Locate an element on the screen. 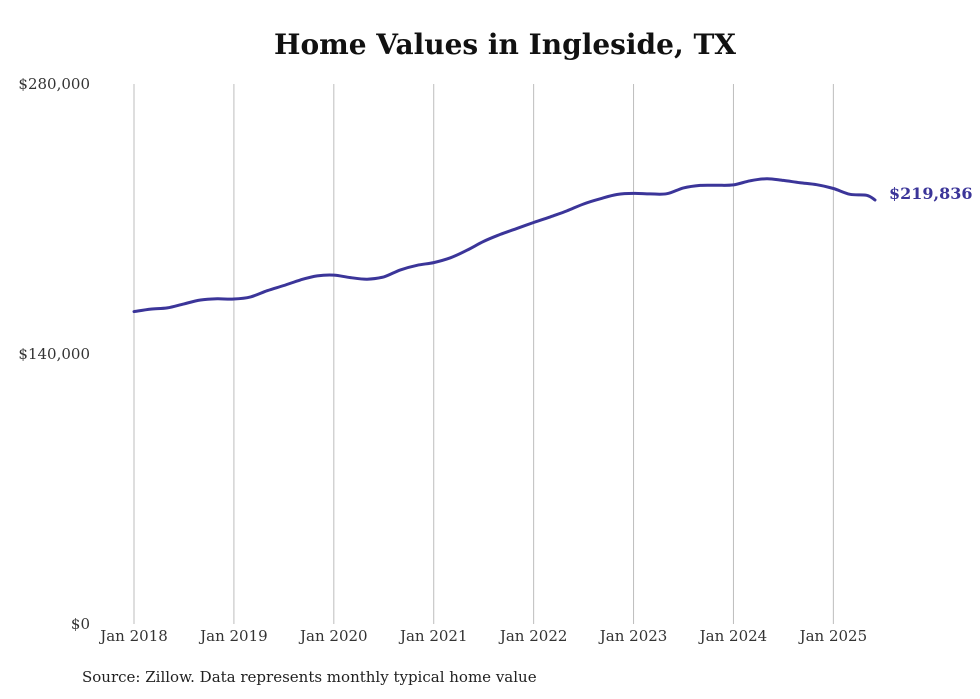  y-axis-tick-labels: $0 $140,000 $280,000 is located at coordinates (54, 354).